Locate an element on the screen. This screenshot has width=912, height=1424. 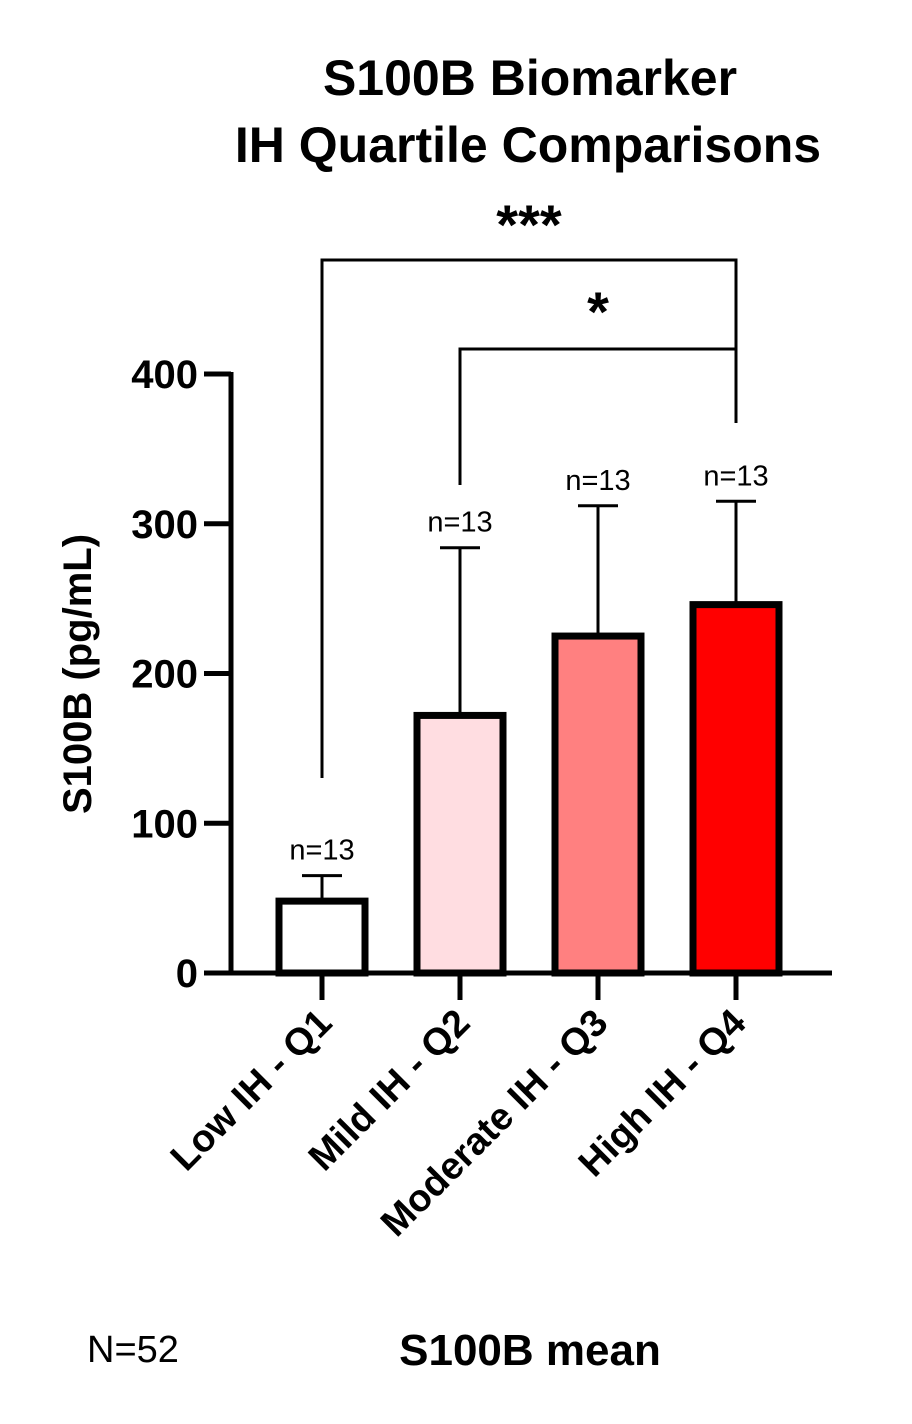
sample-size-footnote: N=52 is located at coordinates (133, 1350).